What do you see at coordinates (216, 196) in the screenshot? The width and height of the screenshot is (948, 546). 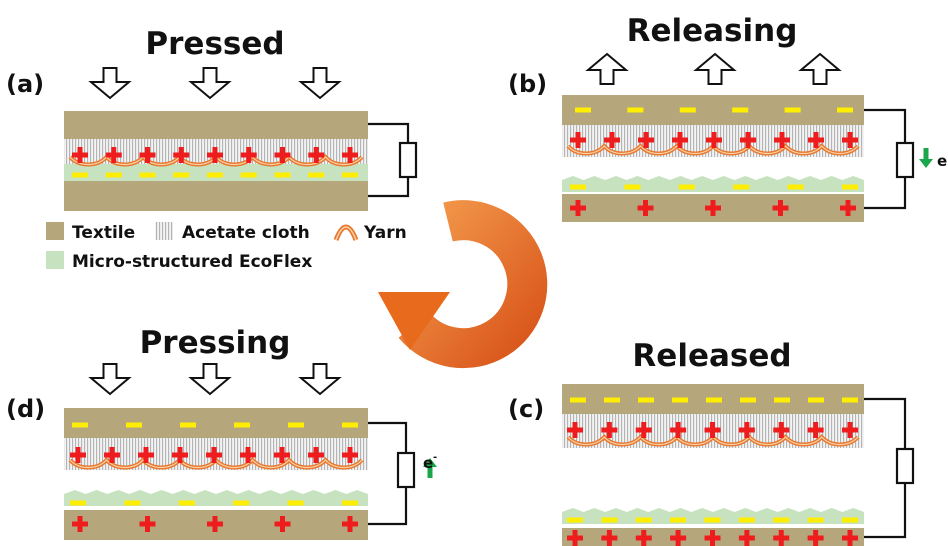 I see `bottom-textile` at bounding box center [216, 196].